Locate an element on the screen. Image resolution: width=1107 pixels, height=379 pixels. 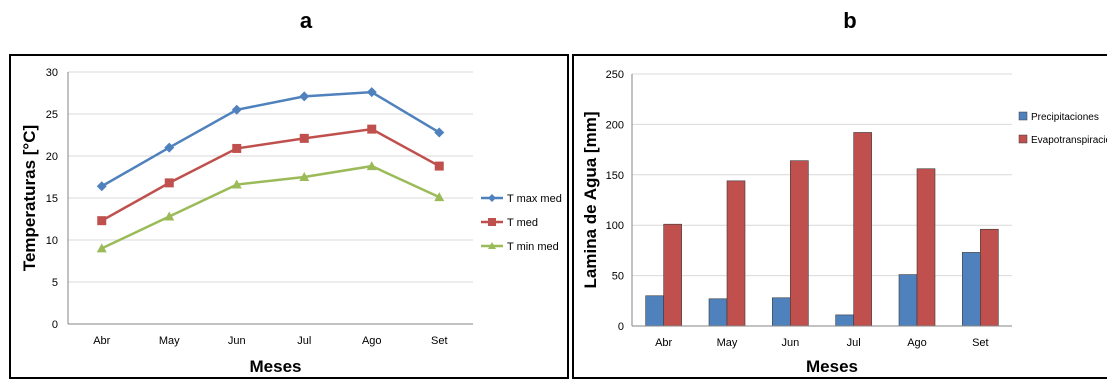
panel-label-a: a is located at coordinates (306, 20).